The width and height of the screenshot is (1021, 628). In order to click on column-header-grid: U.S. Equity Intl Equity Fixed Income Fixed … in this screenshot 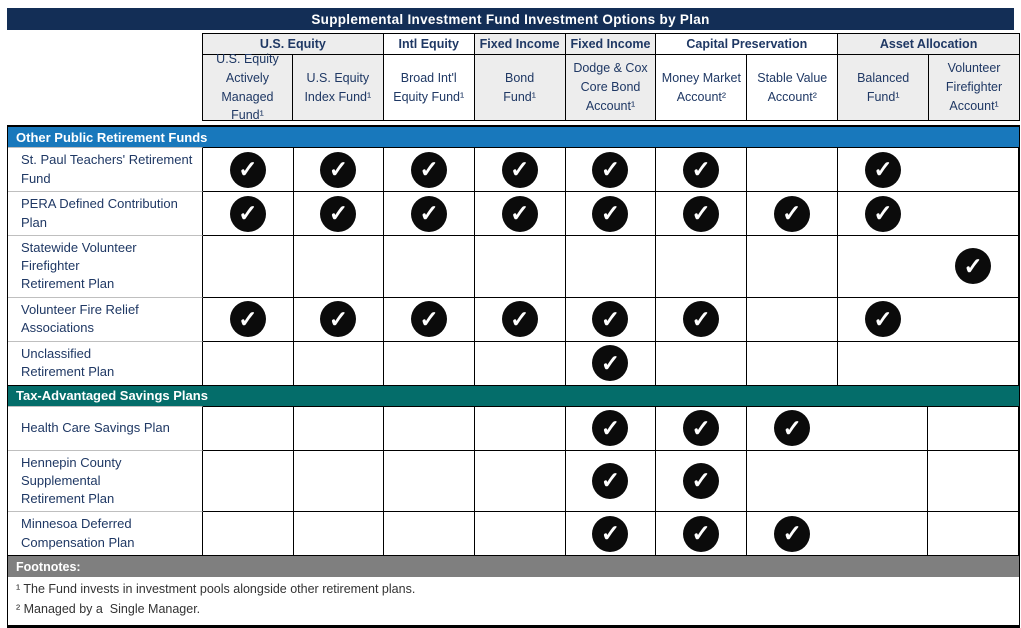, I will do `click(513, 77)`.